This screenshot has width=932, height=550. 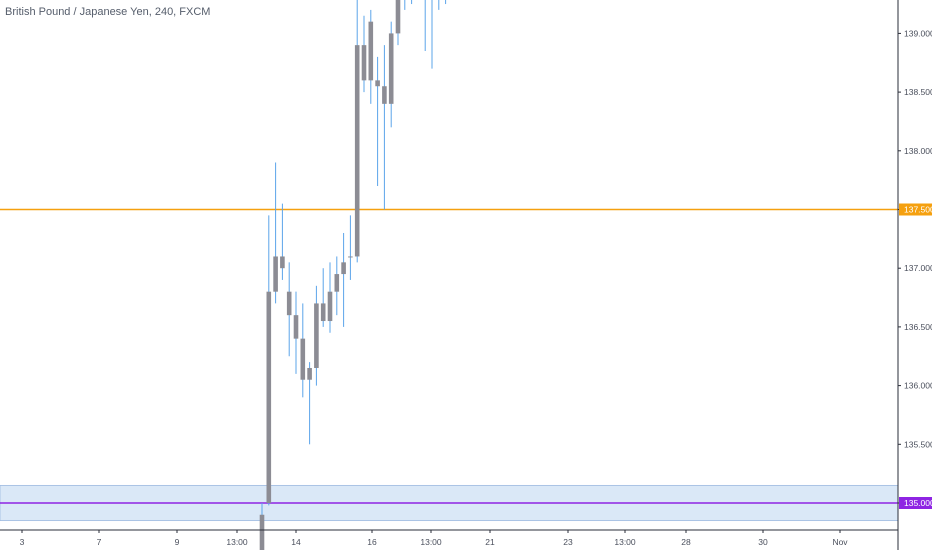 I want to click on y-tick-label: 138.000, so click(x=918, y=151).